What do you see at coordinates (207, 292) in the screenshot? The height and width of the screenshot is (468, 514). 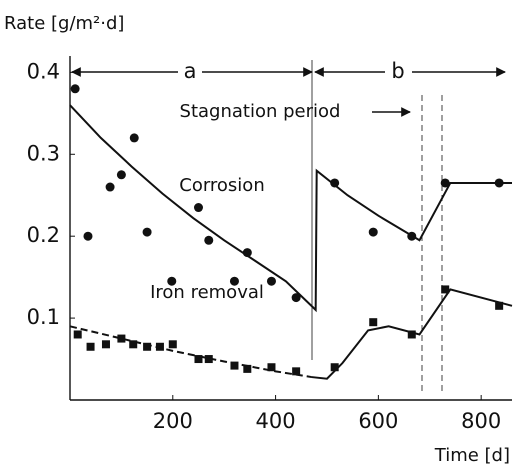 I see `series-label: Iron removal` at bounding box center [207, 292].